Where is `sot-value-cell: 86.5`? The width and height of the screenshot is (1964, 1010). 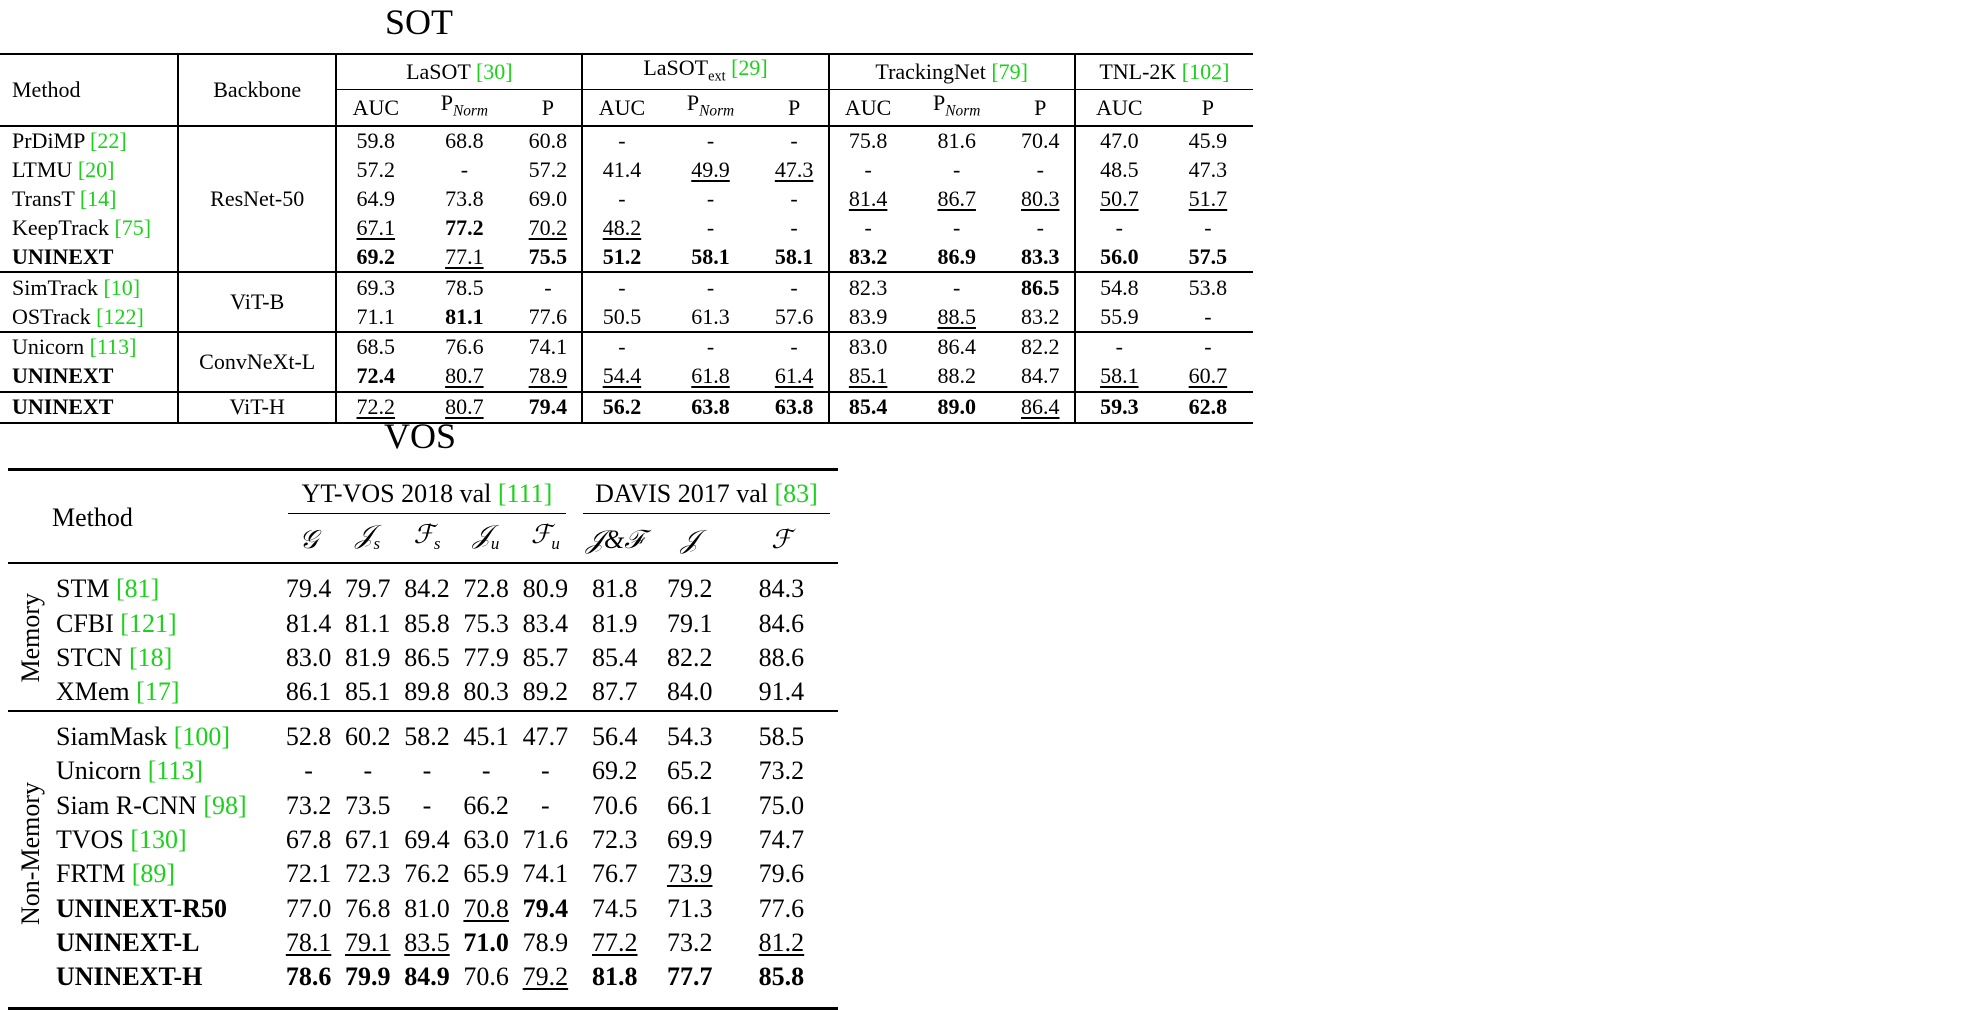 sot-value-cell: 86.5 is located at coordinates (1041, 287).